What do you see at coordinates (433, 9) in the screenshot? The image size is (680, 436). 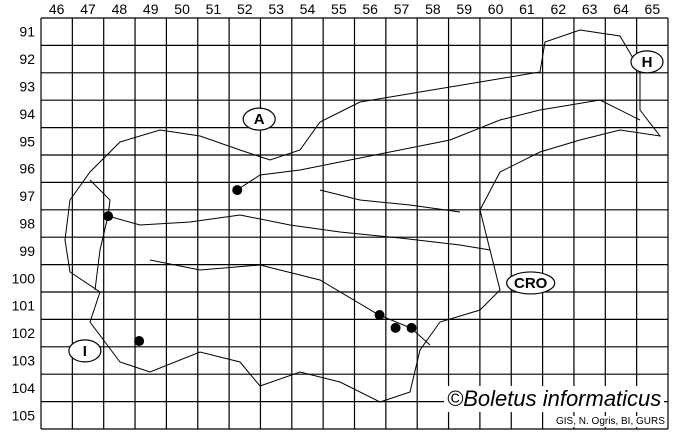 I see `column-label: 58` at bounding box center [433, 9].